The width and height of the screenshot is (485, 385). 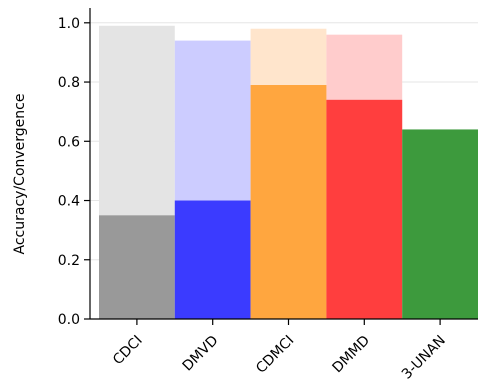 What do you see at coordinates (212, 259) in the screenshot?
I see `bar-dmvd` at bounding box center [212, 259].